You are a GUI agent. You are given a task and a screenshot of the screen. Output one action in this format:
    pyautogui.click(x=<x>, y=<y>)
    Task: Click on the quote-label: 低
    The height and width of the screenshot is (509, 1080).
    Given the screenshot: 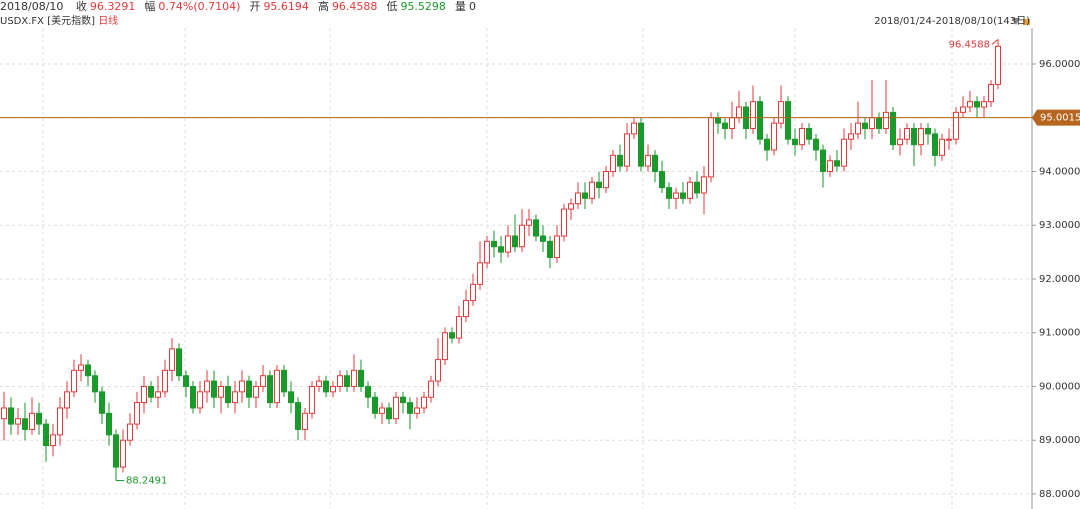 What is the action you would take?
    pyautogui.click(x=392, y=6)
    